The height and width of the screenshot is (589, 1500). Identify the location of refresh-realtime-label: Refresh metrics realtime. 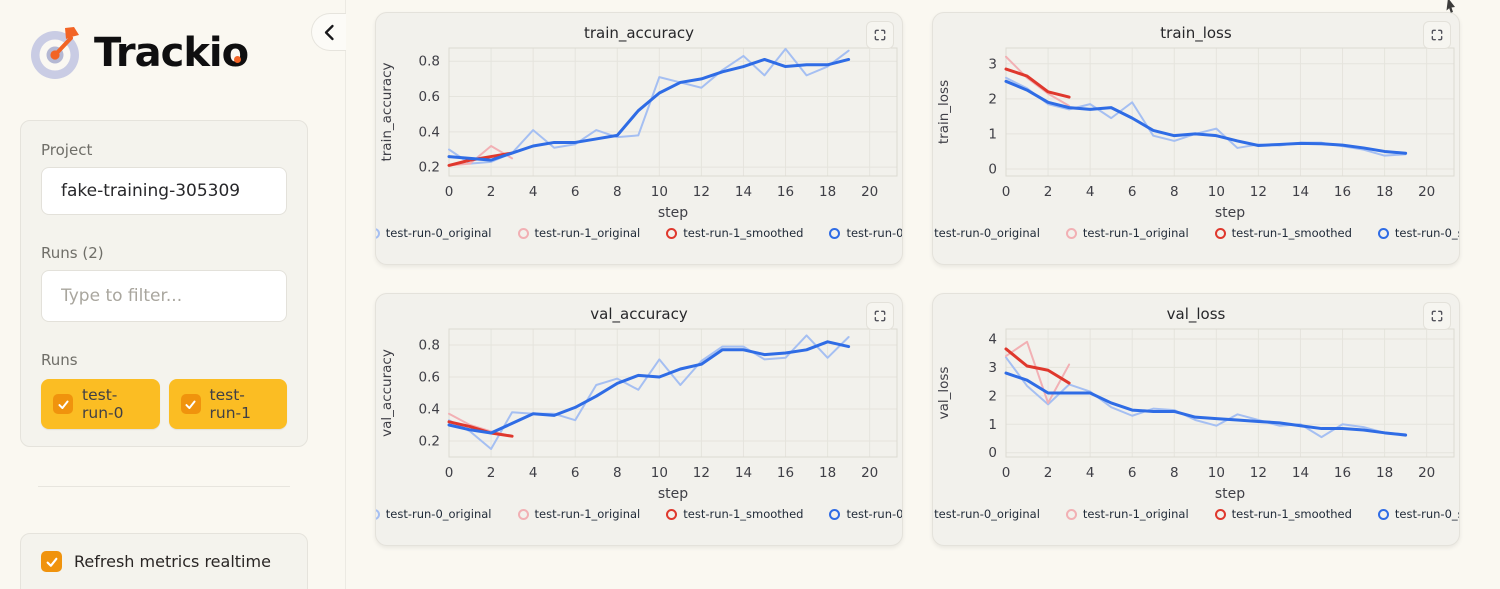
(172, 561).